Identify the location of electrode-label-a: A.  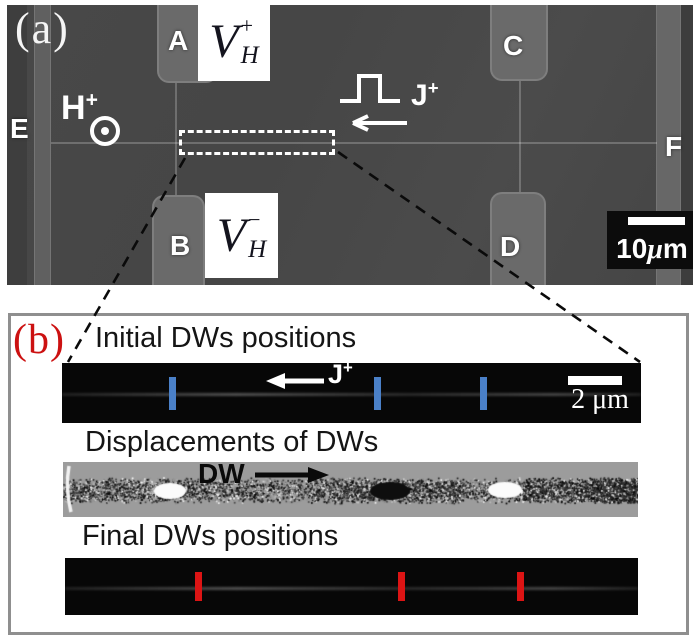
(178, 40).